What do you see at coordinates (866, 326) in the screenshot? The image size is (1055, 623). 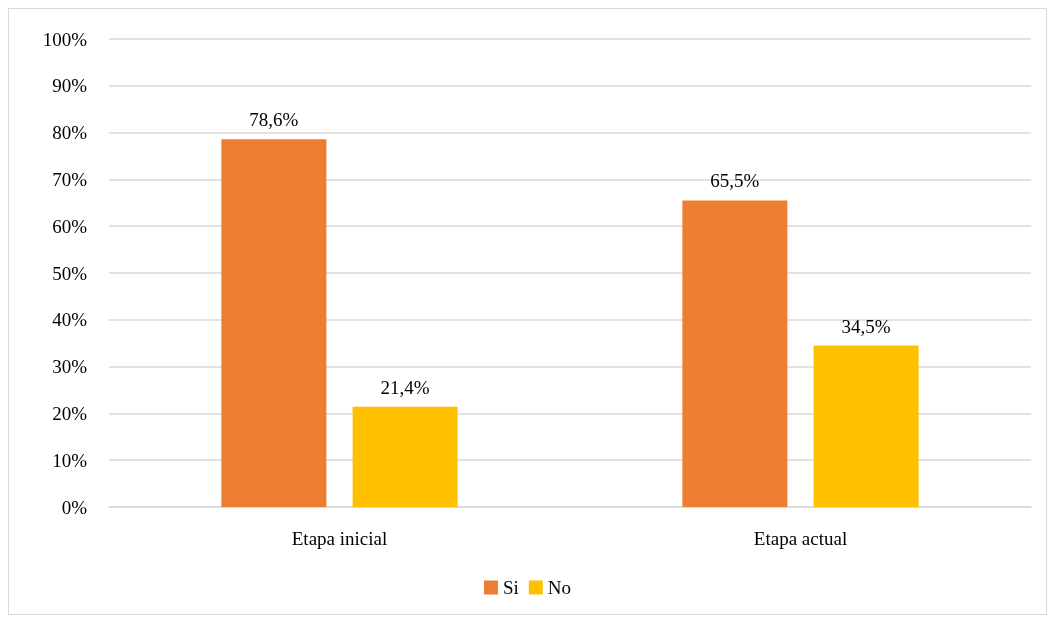 I see `data-label: 34,5%` at bounding box center [866, 326].